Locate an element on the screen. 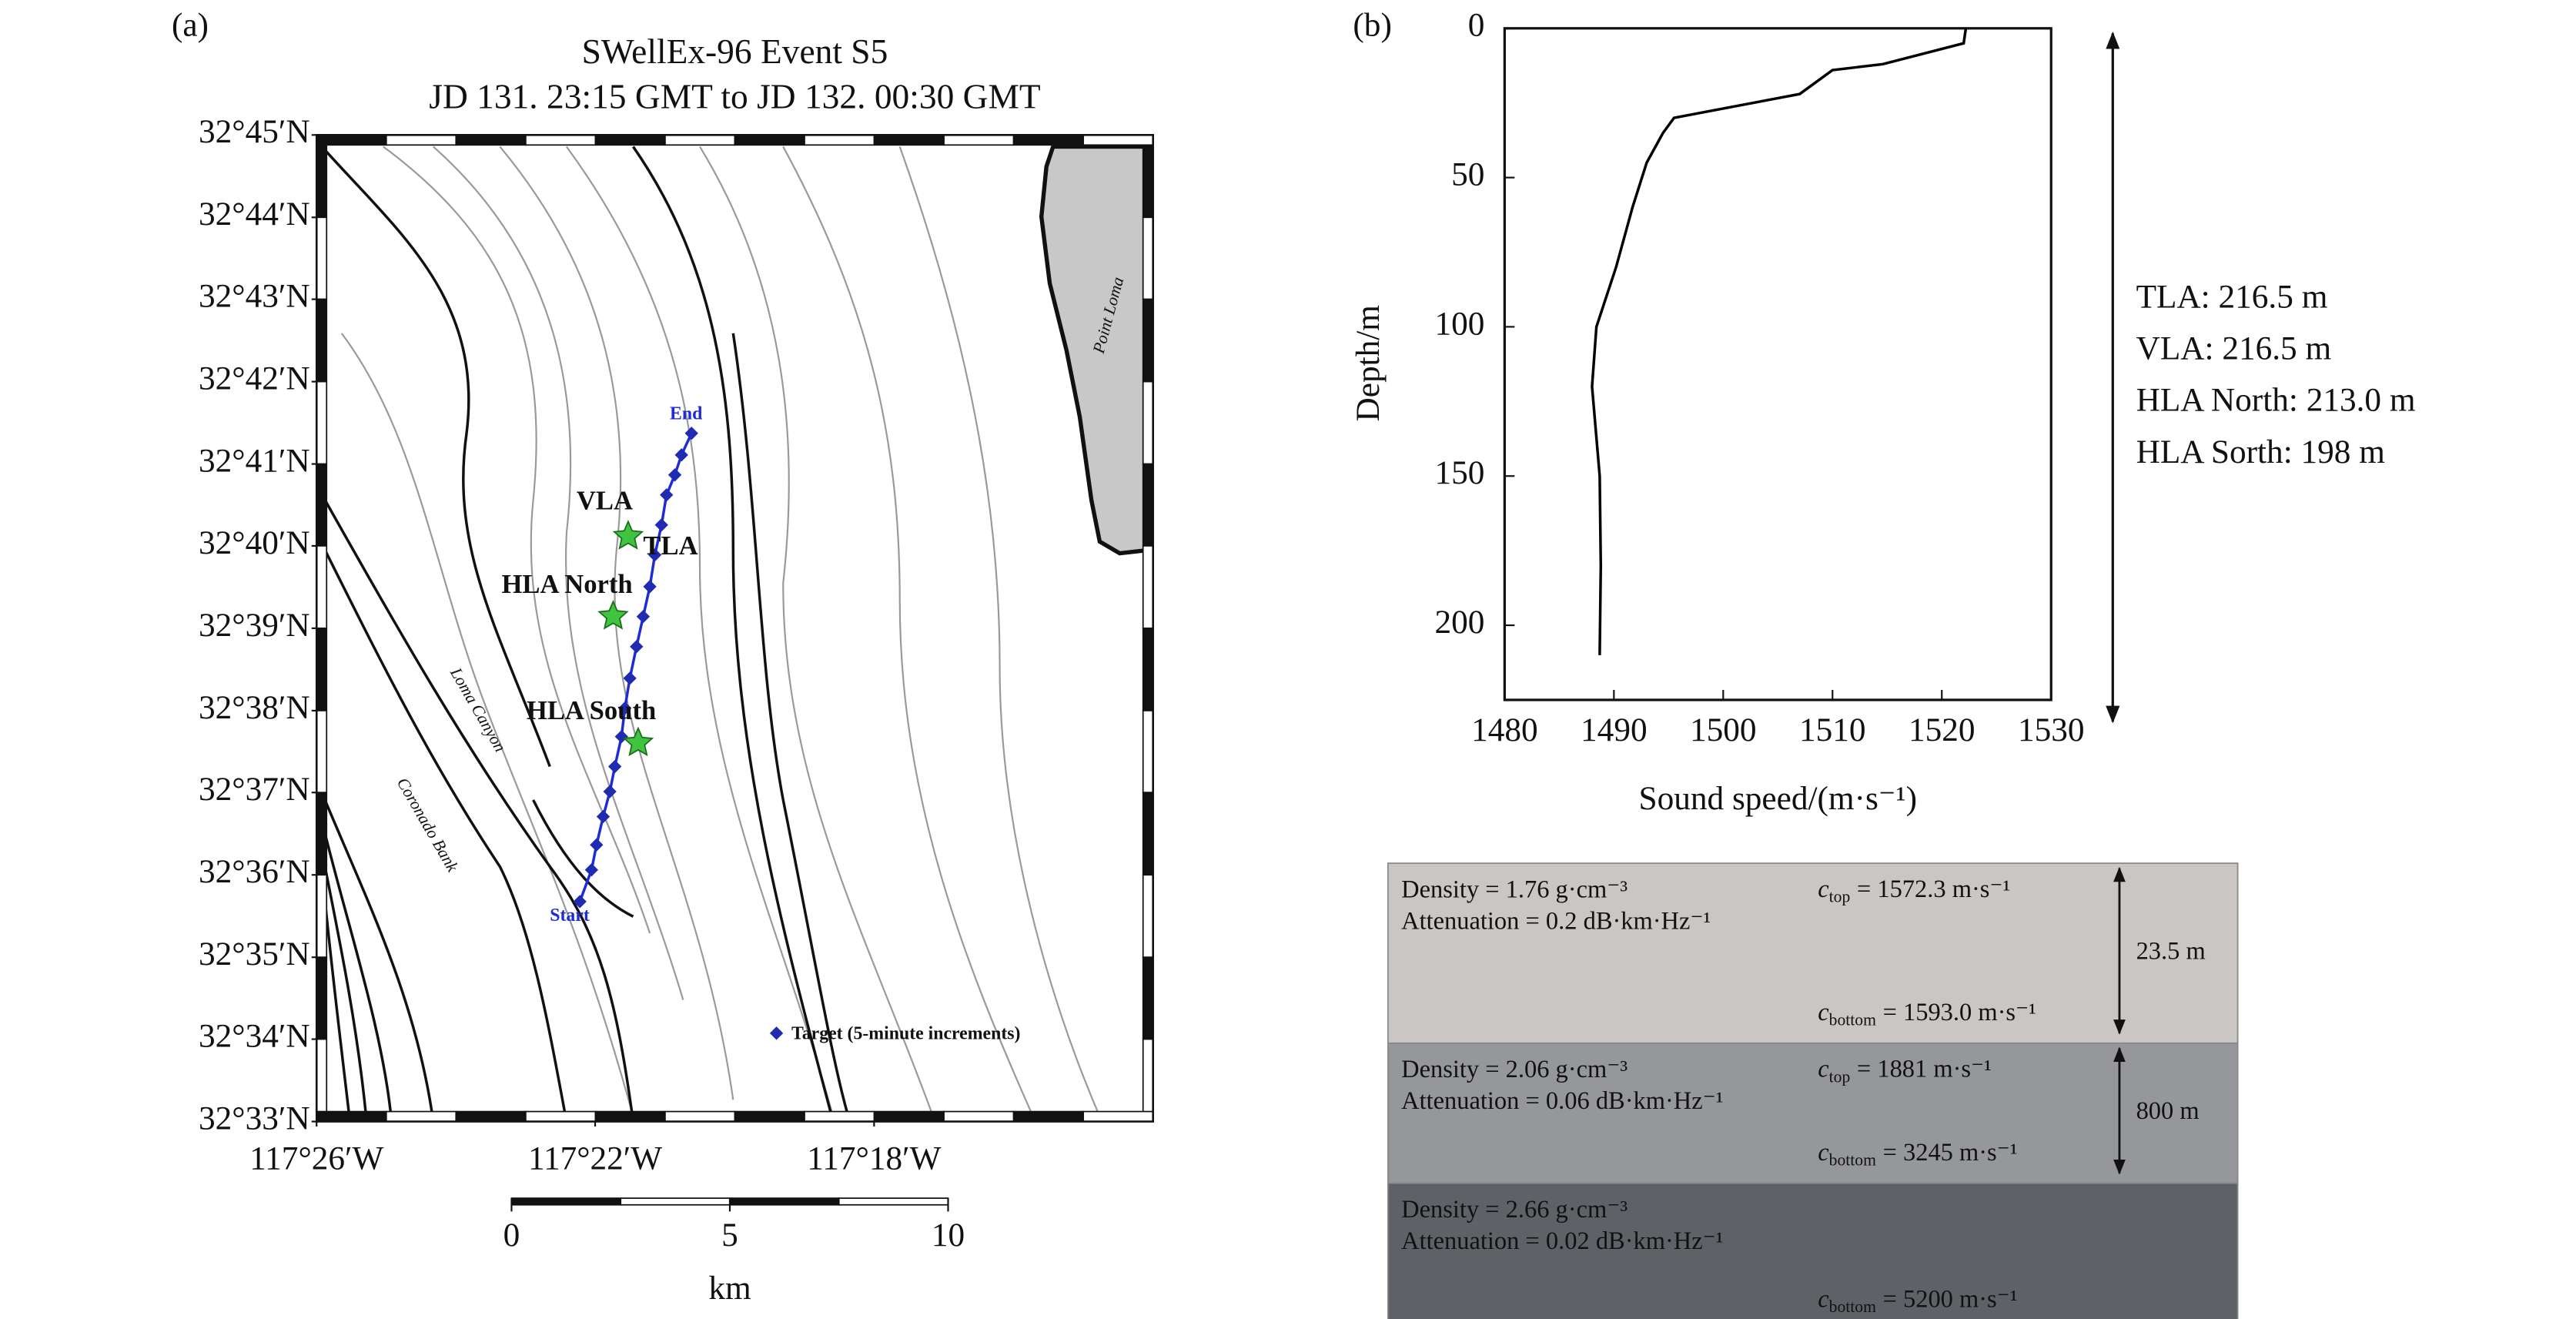 The height and width of the screenshot is (1319, 2576). y-tick-label: 50 is located at coordinates (1468, 174).